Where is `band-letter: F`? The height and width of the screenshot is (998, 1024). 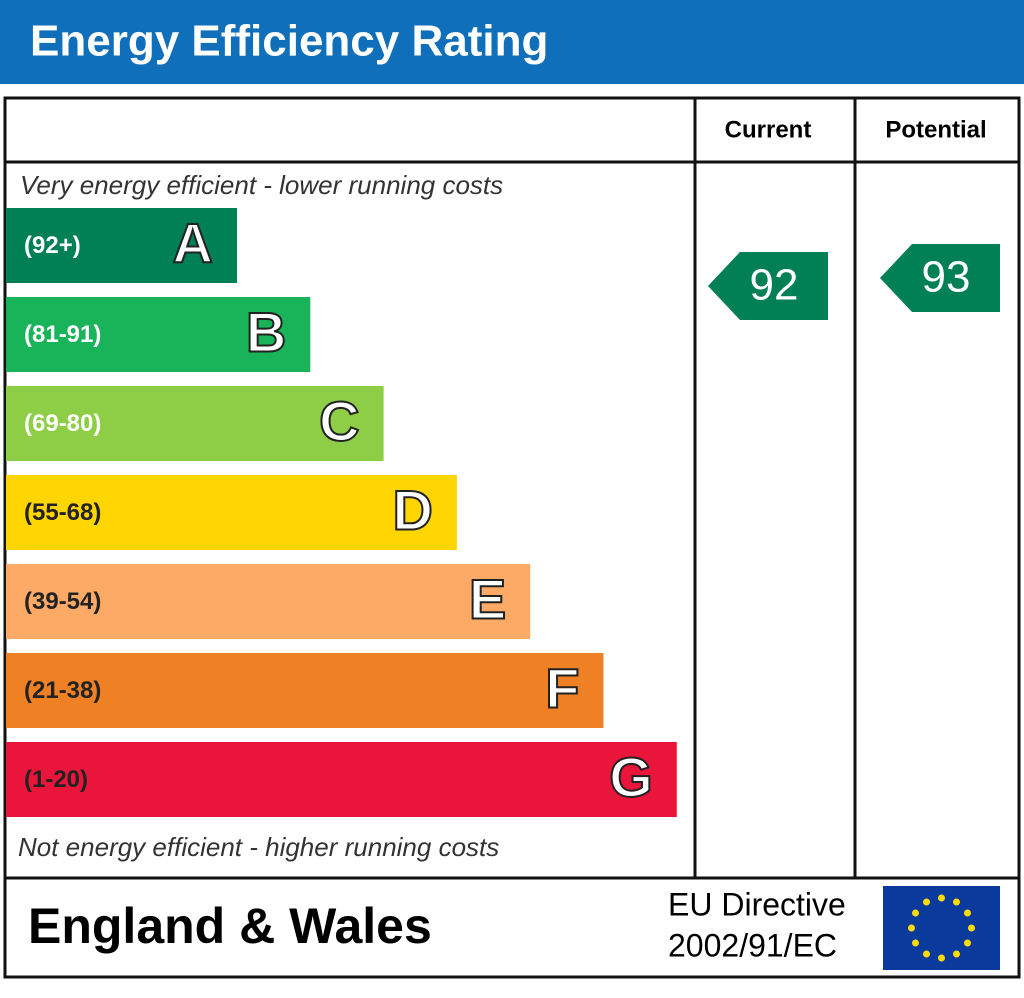
band-letter: F is located at coordinates (562, 687).